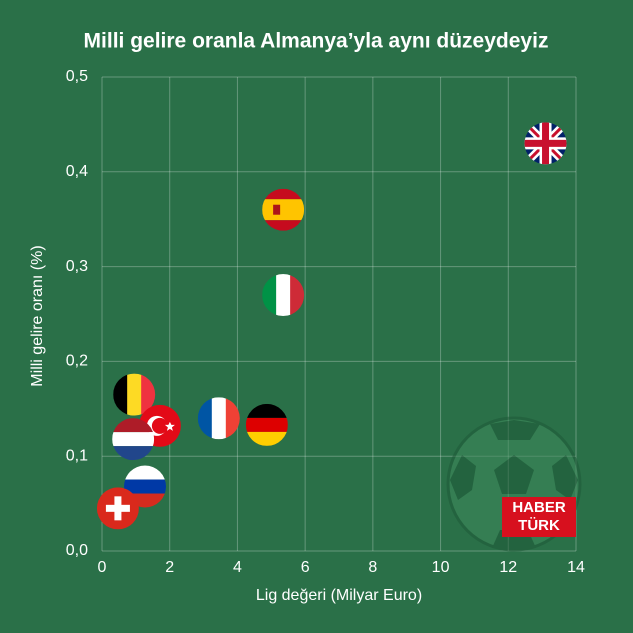  I want to click on logo-text: HABER, so click(539, 507).